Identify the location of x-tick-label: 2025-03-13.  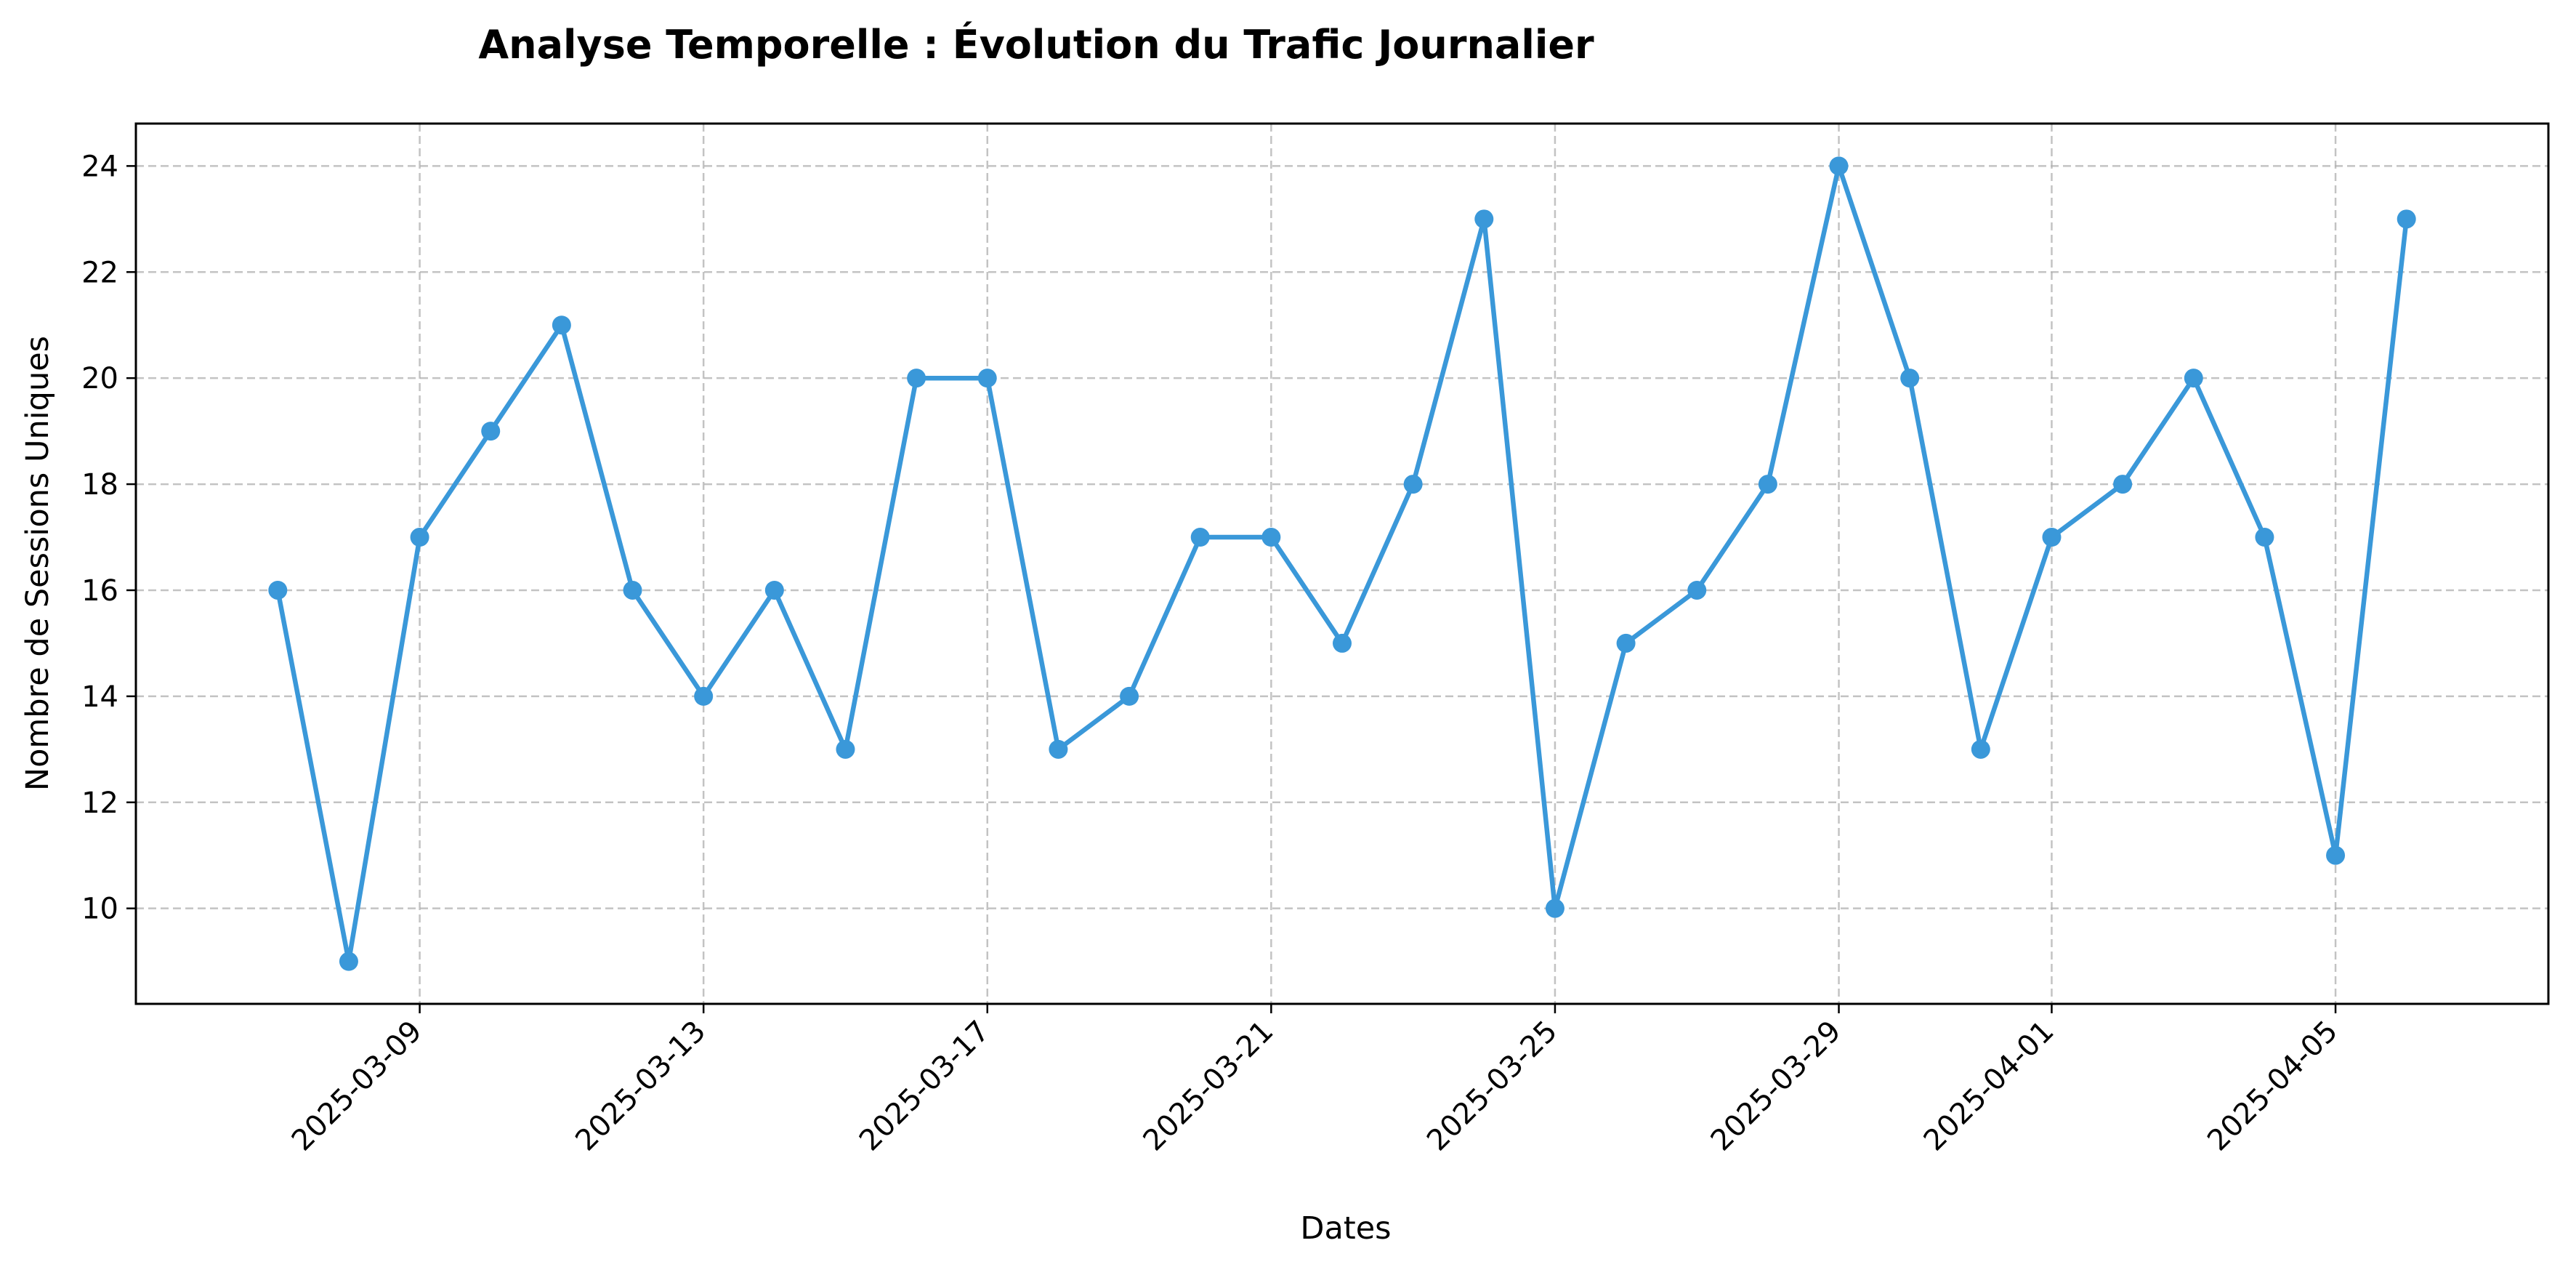
(640, 1086).